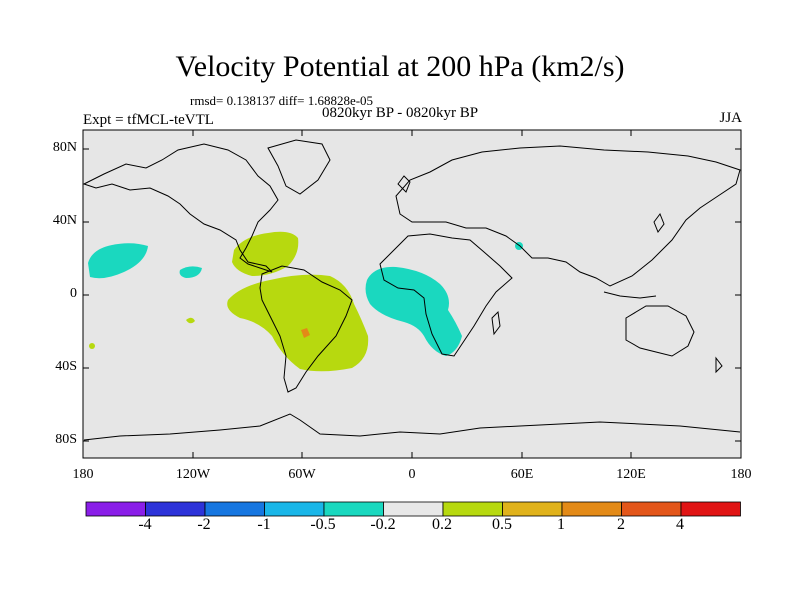 This screenshot has width=800, height=600. What do you see at coordinates (719, 365) in the screenshot?
I see `coast-new-zealand` at bounding box center [719, 365].